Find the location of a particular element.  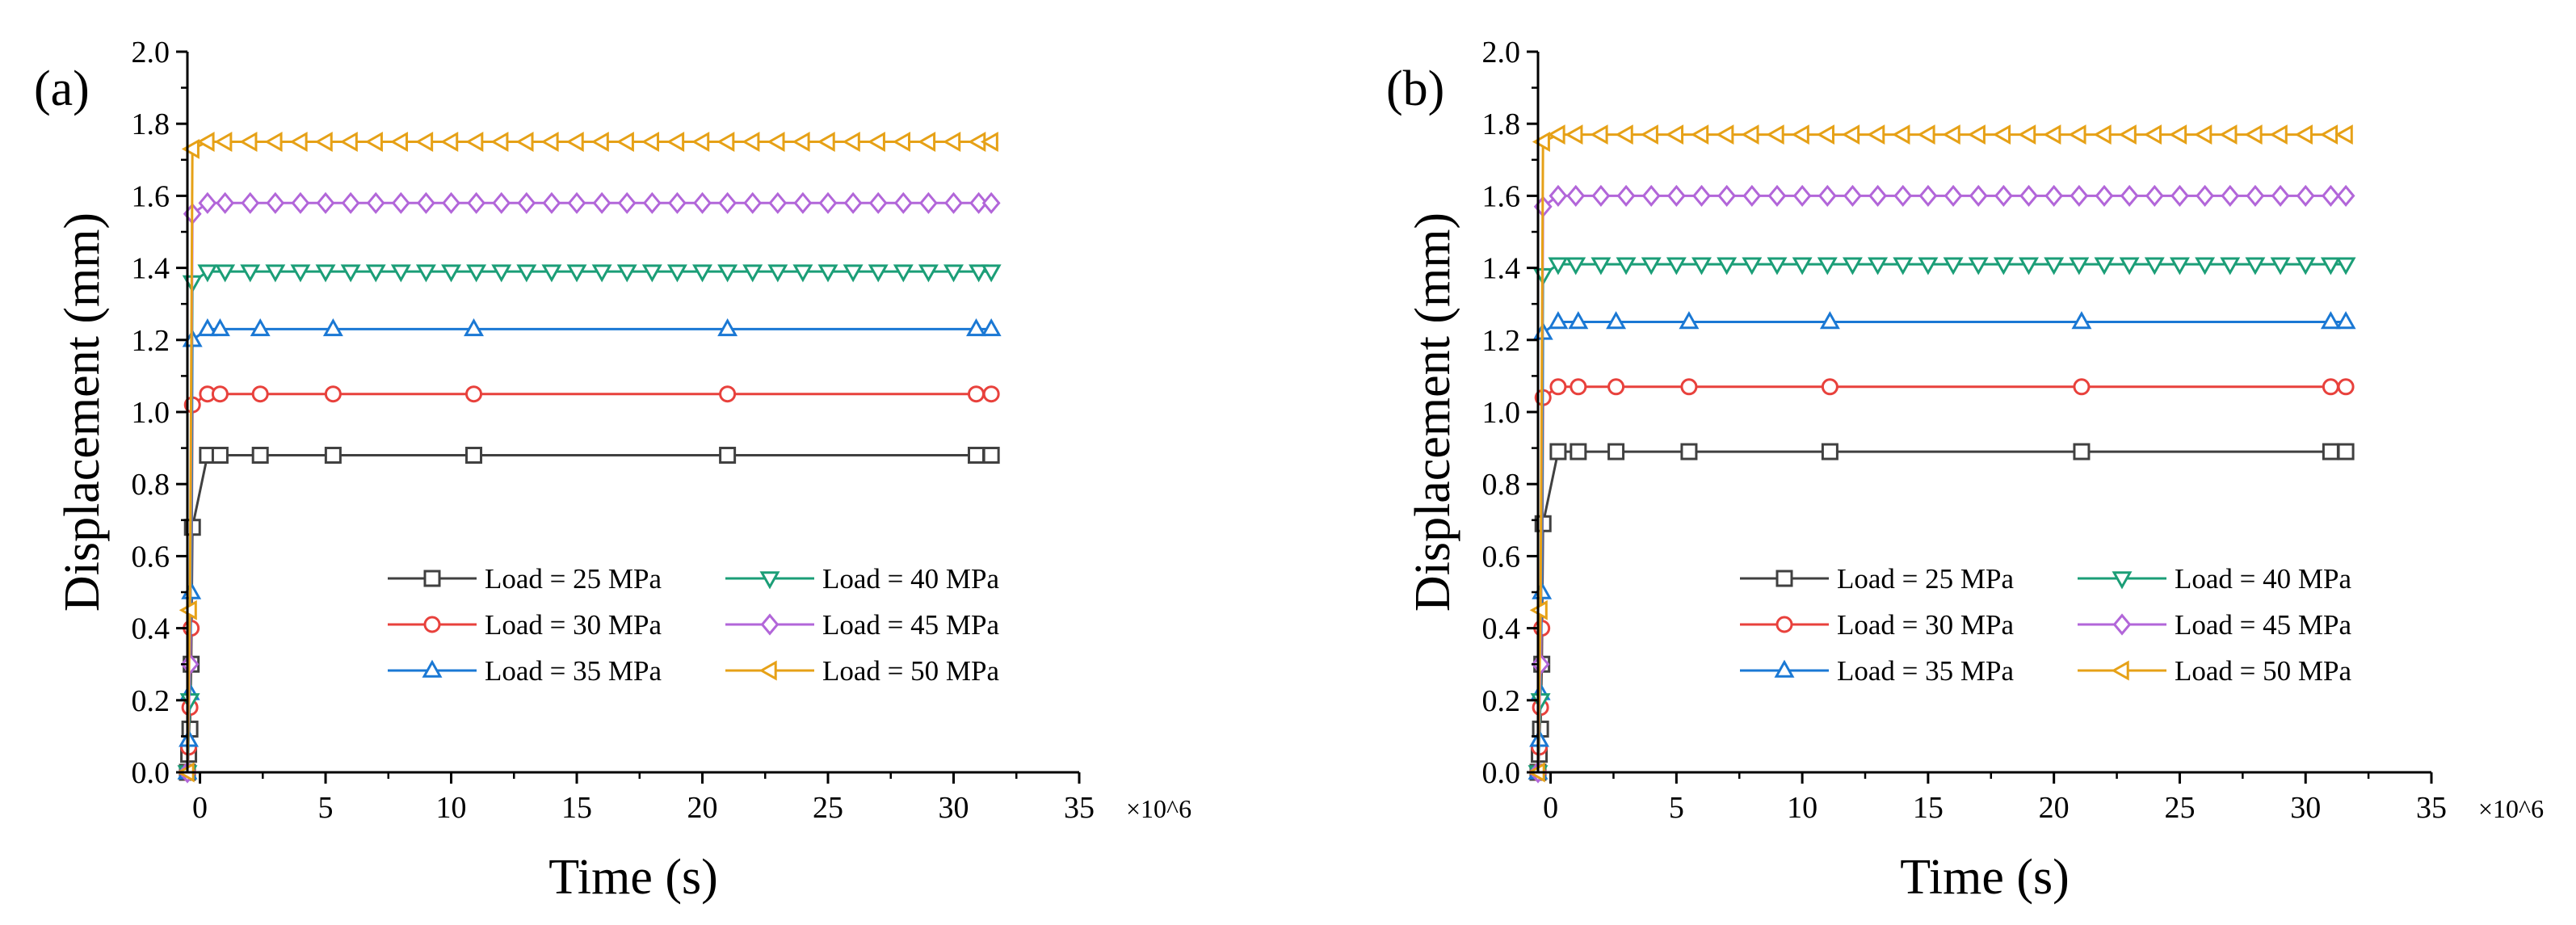

legend-item-3: Load = 35 MPa is located at coordinates (525, 671).